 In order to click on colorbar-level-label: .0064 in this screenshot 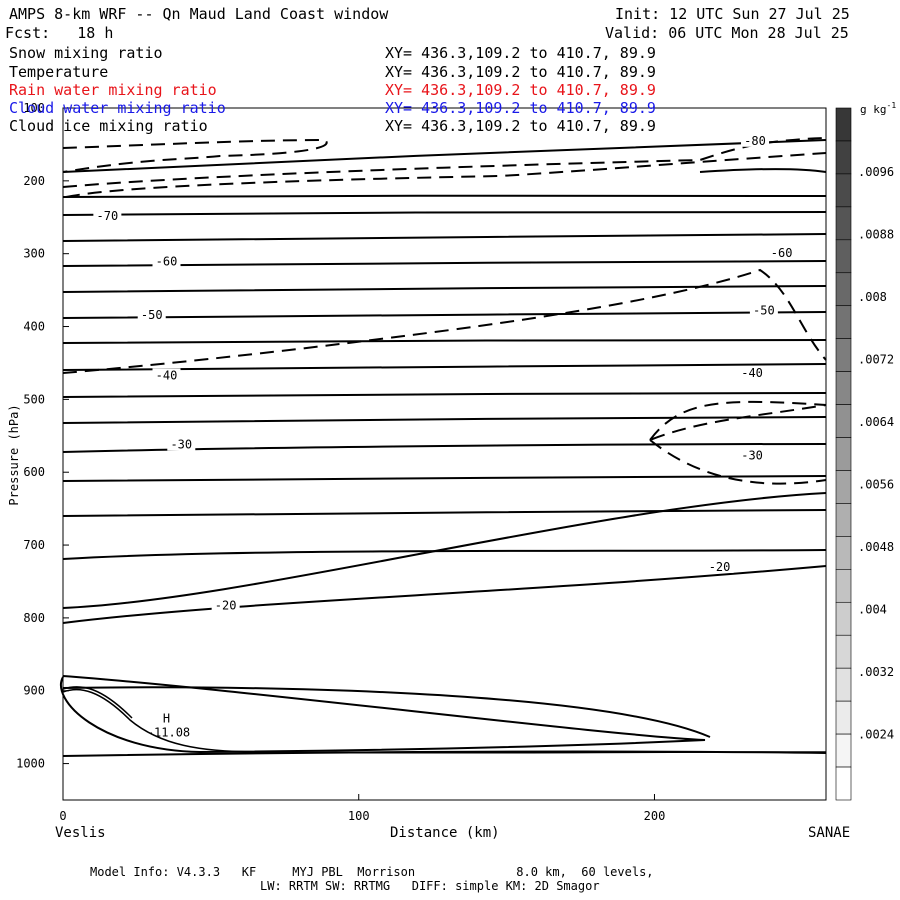, I will do `click(876, 422)`.